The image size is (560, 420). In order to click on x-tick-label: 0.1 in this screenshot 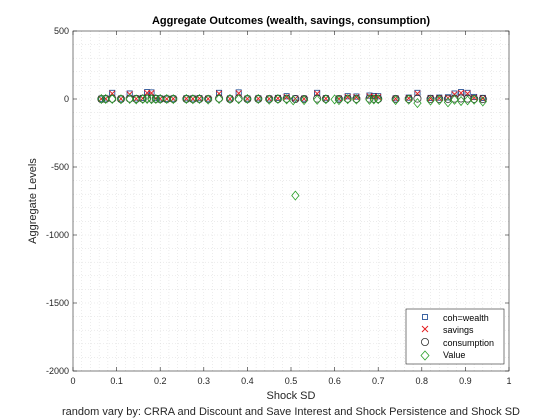, I will do `click(116, 381)`.